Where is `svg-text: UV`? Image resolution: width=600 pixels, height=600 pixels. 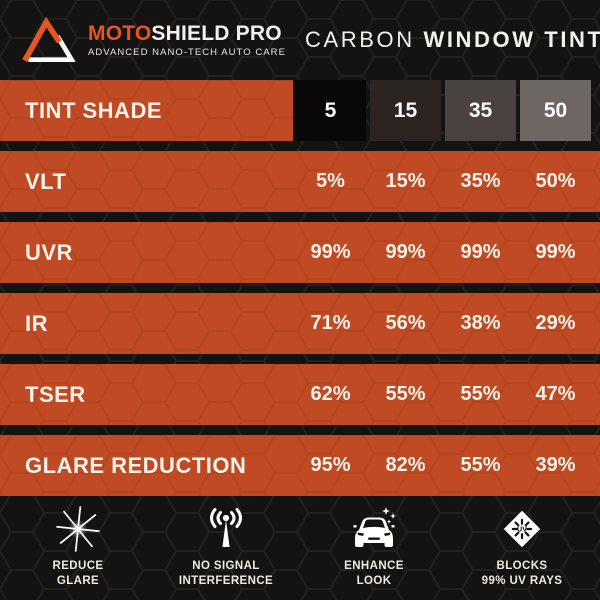
svg-text: UV is located at coordinates (522, 530).